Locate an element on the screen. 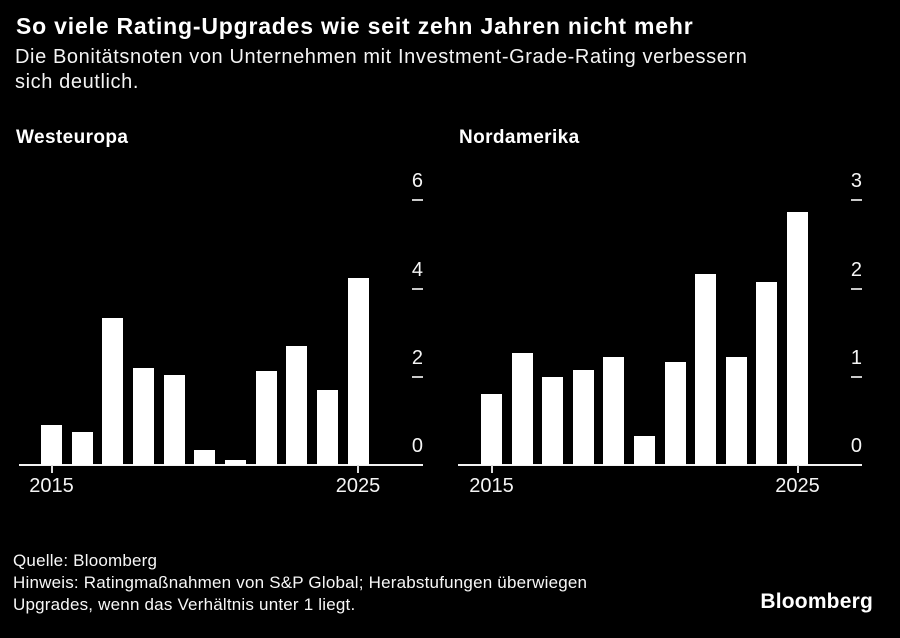 The height and width of the screenshot is (638, 900). subtitle-line-2: sich deutlich. is located at coordinates (77, 82).